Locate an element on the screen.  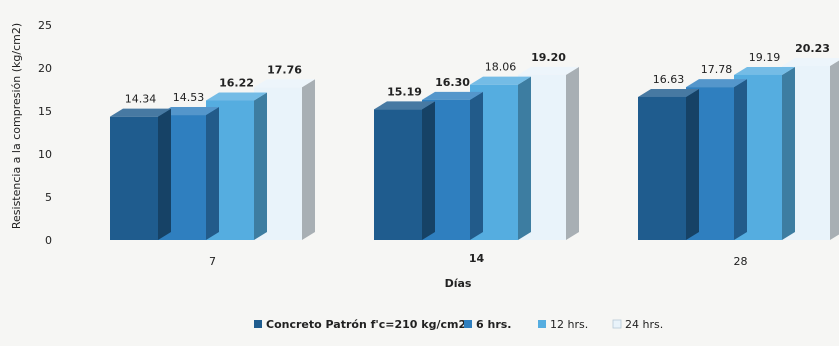
value-label: 14.34 is located at coordinates (141, 99).